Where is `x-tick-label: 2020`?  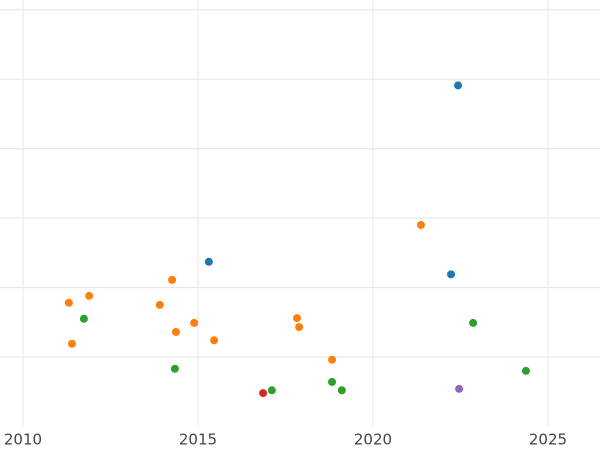
x-tick-label: 2020 is located at coordinates (373, 440).